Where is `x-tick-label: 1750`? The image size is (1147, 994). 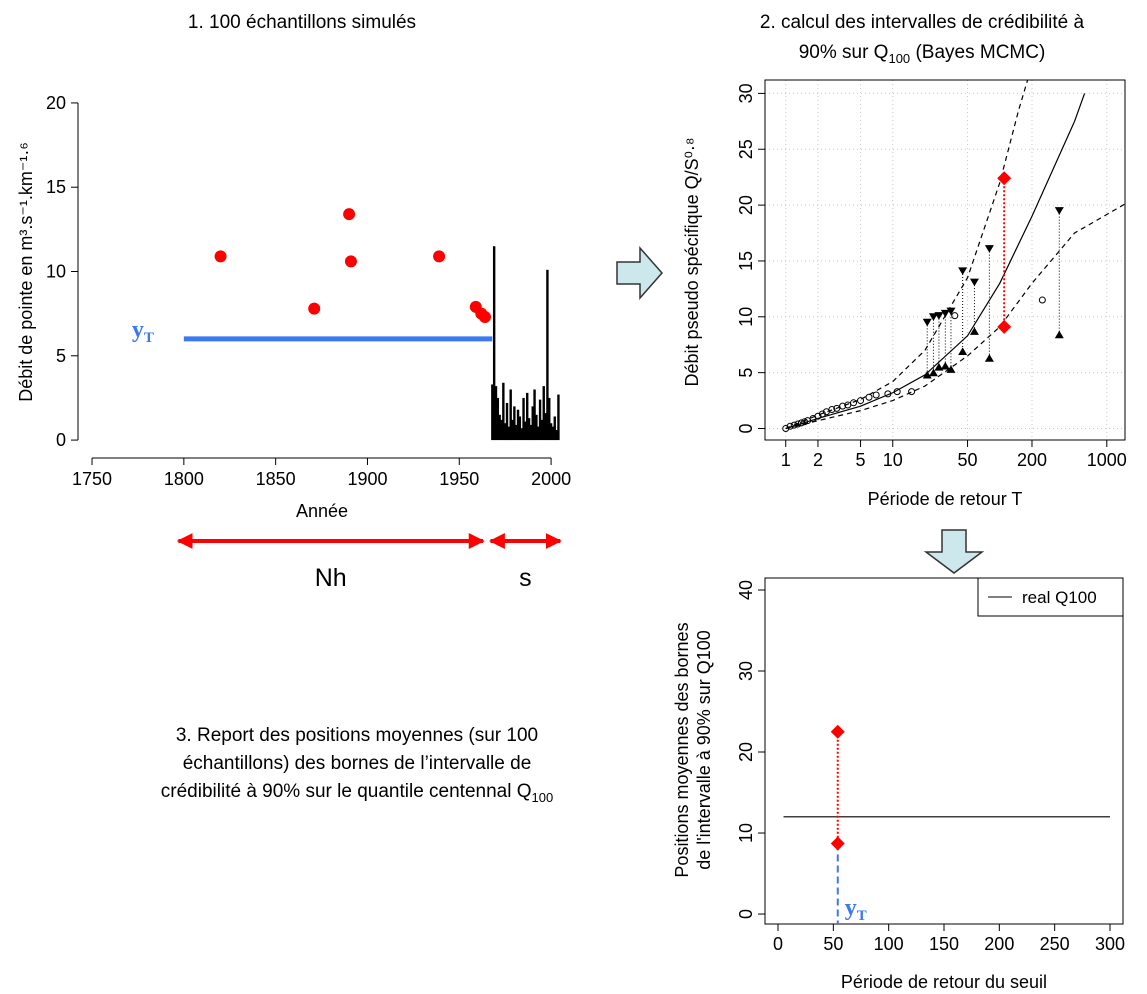
x-tick-label: 1750 is located at coordinates (92, 479).